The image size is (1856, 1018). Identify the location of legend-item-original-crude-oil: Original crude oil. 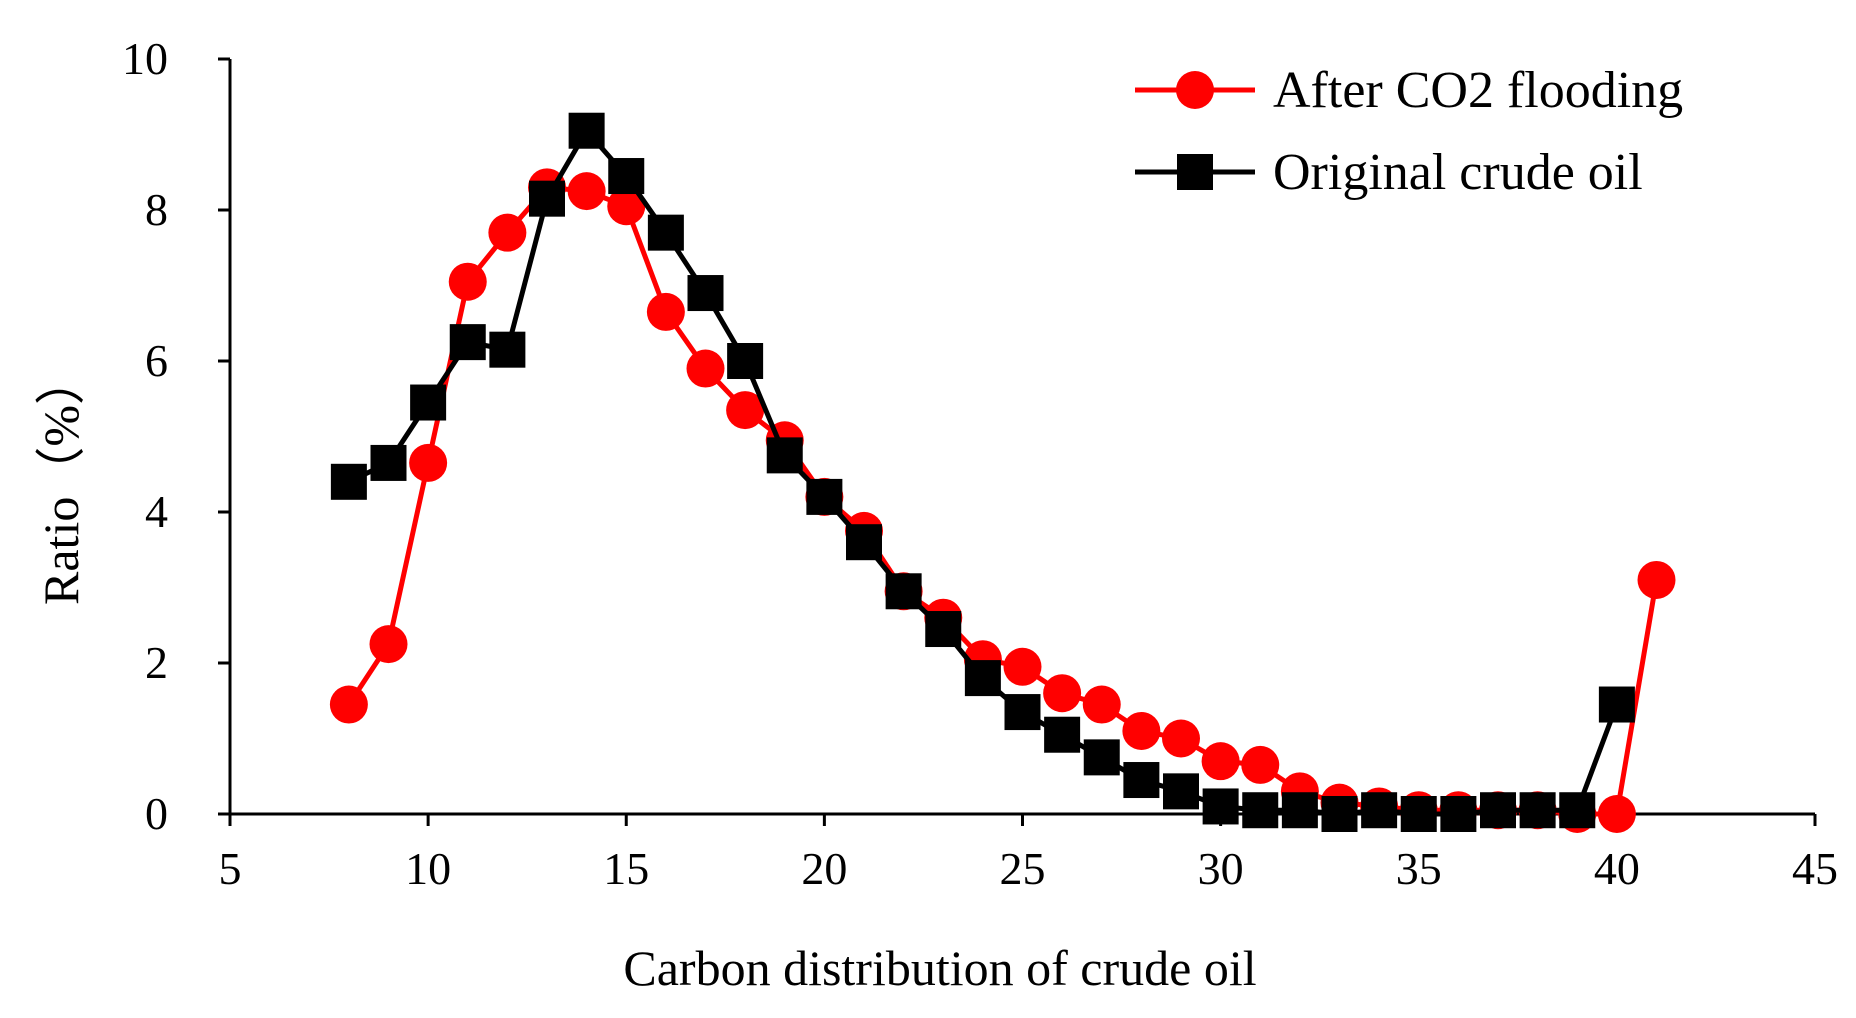
(1389, 172).